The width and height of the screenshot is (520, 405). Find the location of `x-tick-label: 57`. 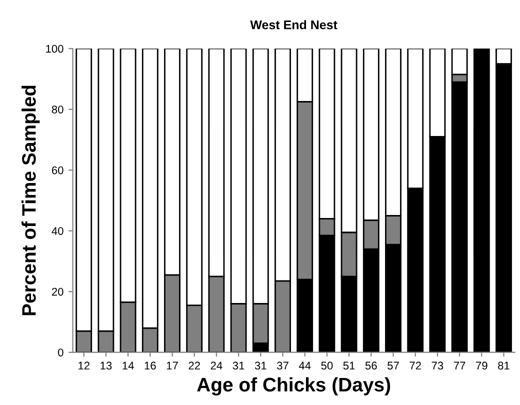

x-tick-label: 57 is located at coordinates (393, 366).